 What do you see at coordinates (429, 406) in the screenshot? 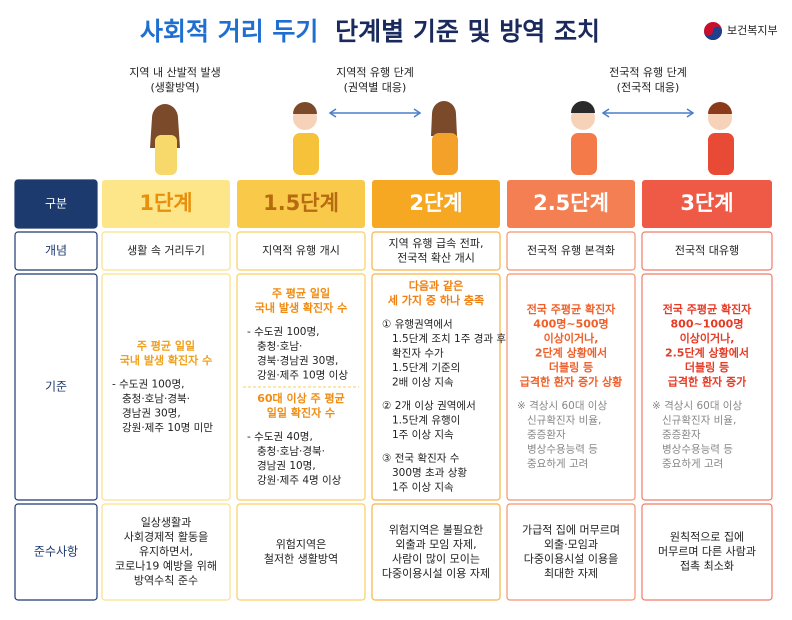
I see `criteria-text: ② 2개 이상 권역에서` at bounding box center [429, 406].